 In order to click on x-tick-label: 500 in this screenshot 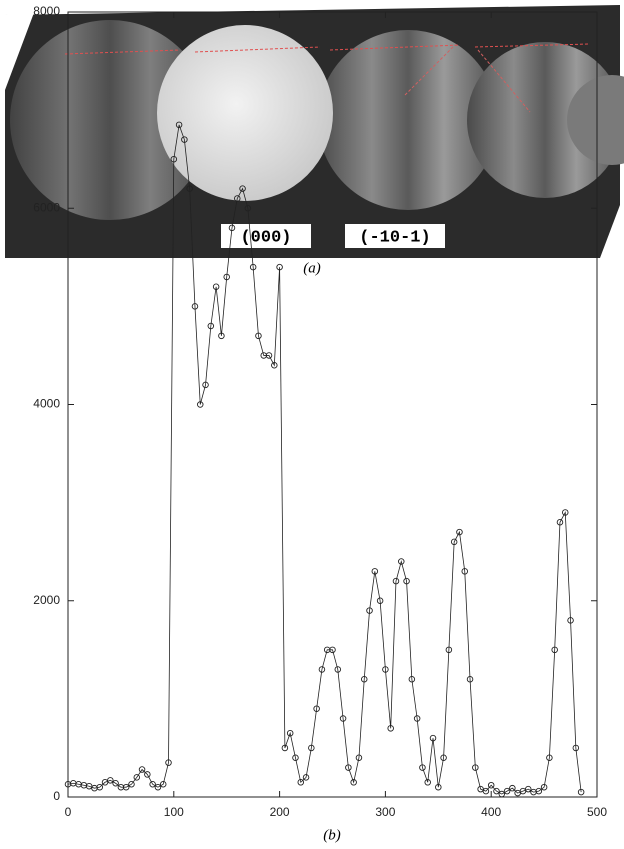, I will do `click(597, 812)`.